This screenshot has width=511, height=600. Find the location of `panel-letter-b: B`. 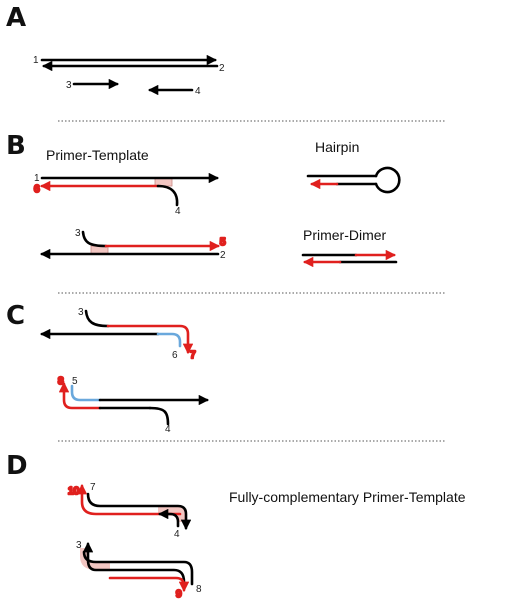

panel-letter-b: B is located at coordinates (16, 146).